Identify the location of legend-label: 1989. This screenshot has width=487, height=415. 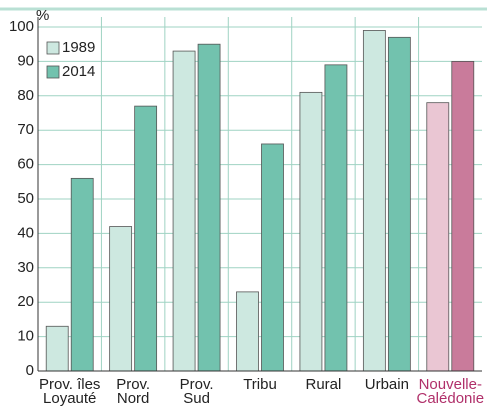
(78, 47).